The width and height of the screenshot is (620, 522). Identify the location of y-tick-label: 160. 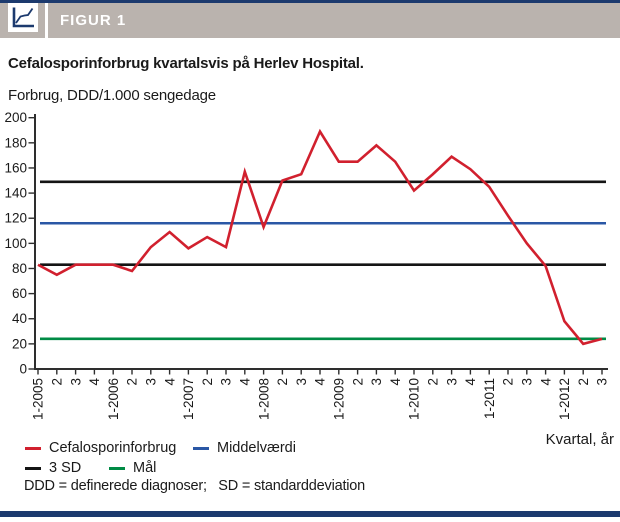
(15, 167).